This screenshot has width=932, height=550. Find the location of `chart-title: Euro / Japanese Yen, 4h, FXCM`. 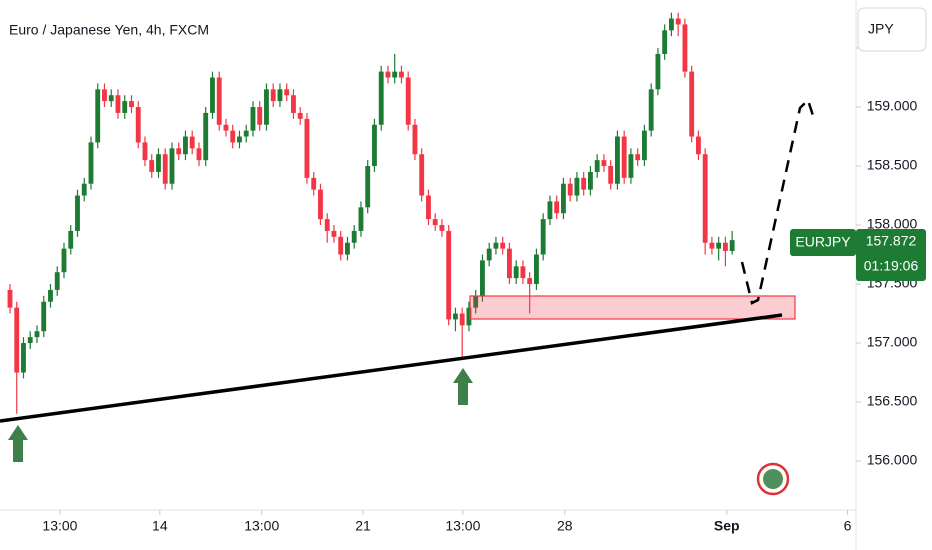

chart-title: Euro / Japanese Yen, 4h, FXCM is located at coordinates (109, 30).